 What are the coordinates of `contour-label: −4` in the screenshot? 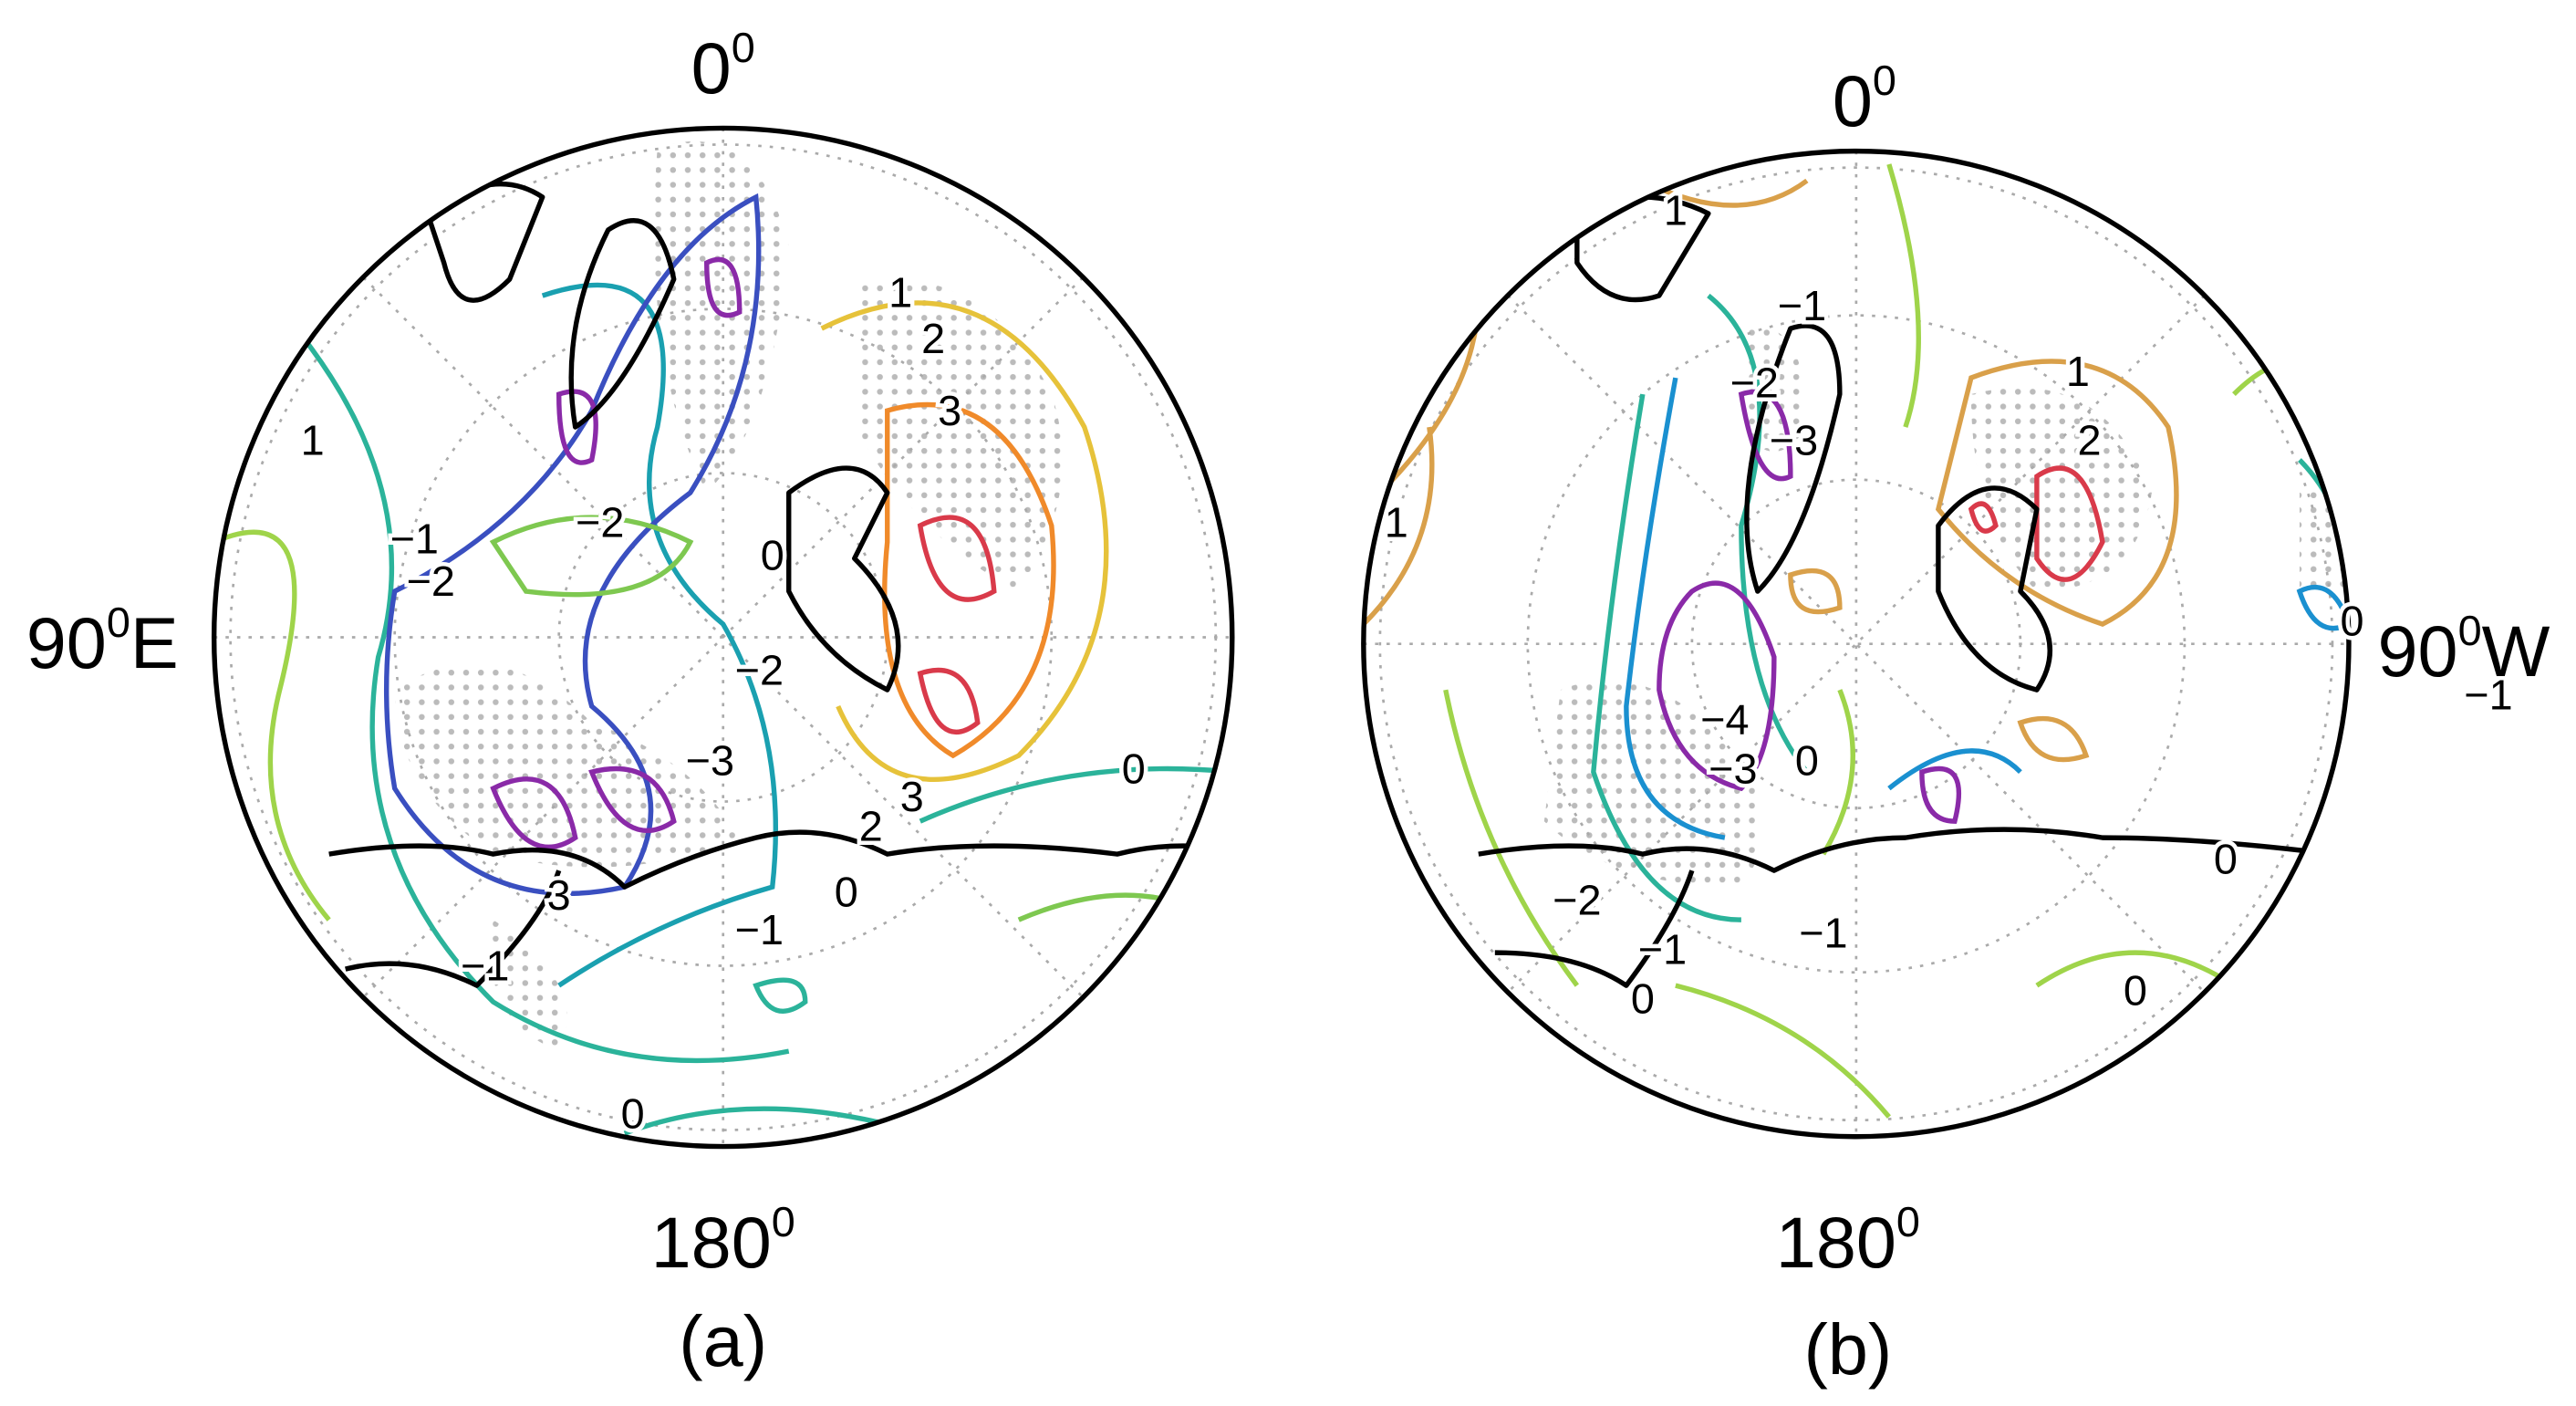 It's located at (1724, 719).